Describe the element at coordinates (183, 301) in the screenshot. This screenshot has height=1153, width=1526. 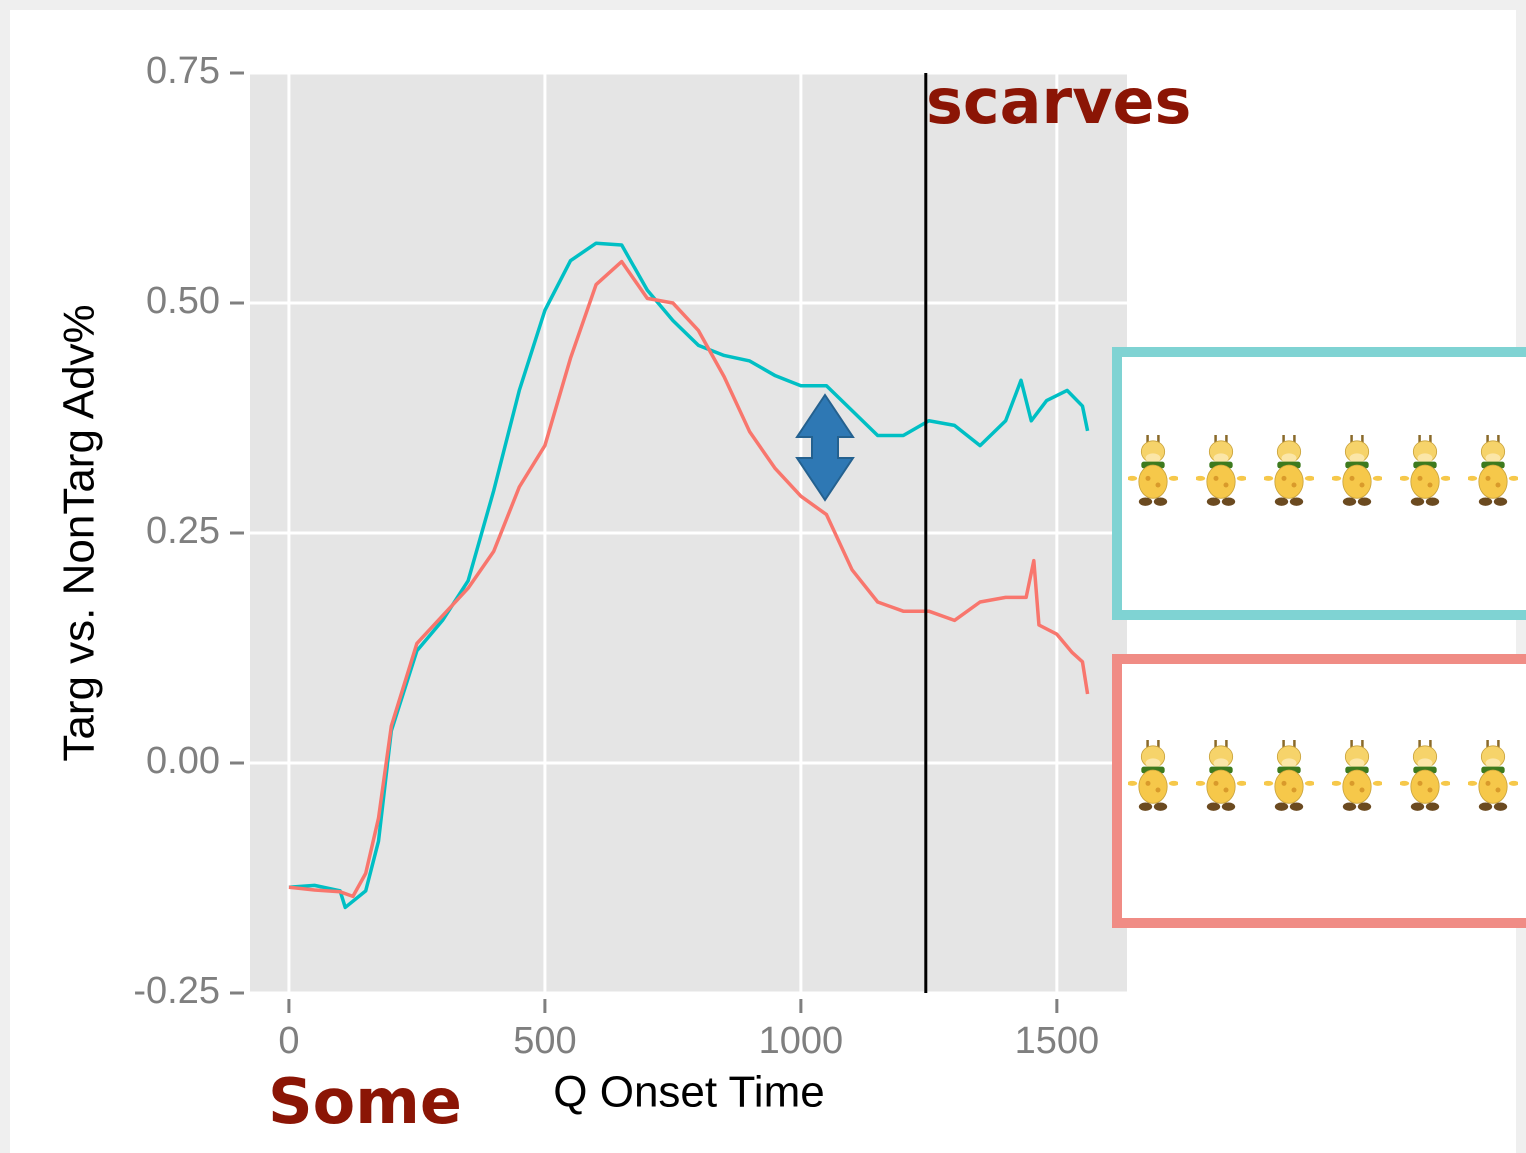
I see `y-tick-label: 0.50` at that location.